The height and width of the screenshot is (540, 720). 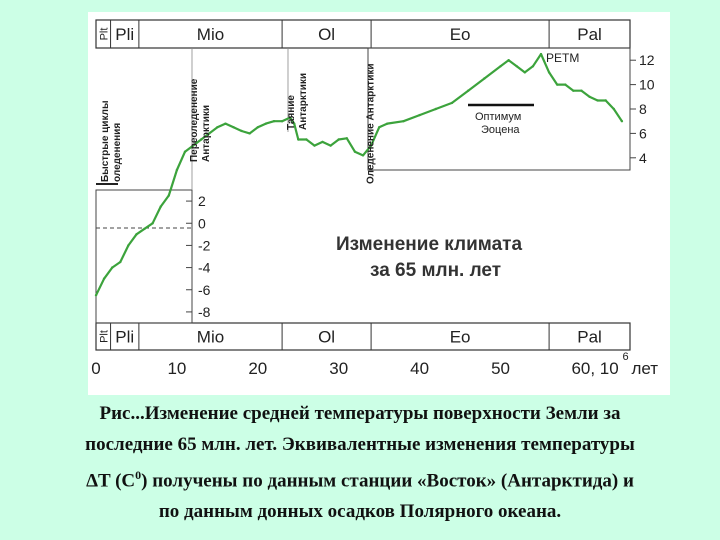 What do you see at coordinates (210, 34) in the screenshot?
I see `top-era-label: Mio` at bounding box center [210, 34].